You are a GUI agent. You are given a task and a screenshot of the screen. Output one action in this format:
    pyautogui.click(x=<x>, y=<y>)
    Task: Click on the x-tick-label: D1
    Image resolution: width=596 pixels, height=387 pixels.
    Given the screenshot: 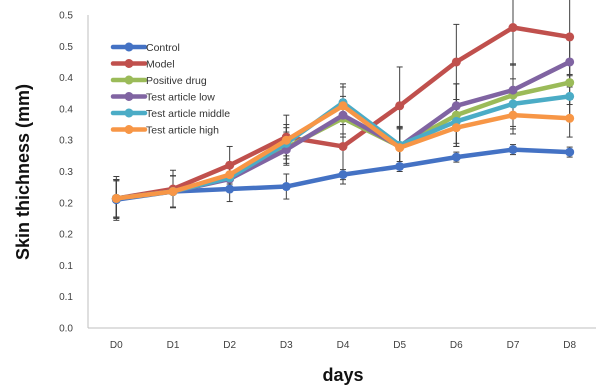 What is the action you would take?
    pyautogui.click(x=173, y=345)
    